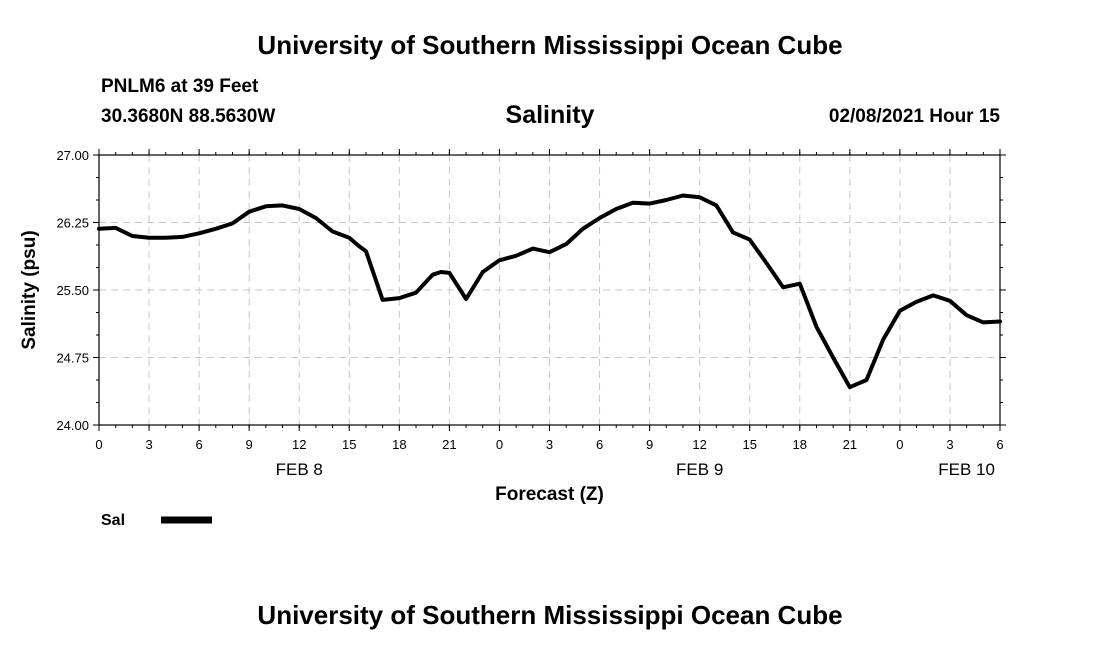  Describe the element at coordinates (188, 116) in the screenshot. I see `station-coordinates: 30.3680N 88.5630W` at that location.